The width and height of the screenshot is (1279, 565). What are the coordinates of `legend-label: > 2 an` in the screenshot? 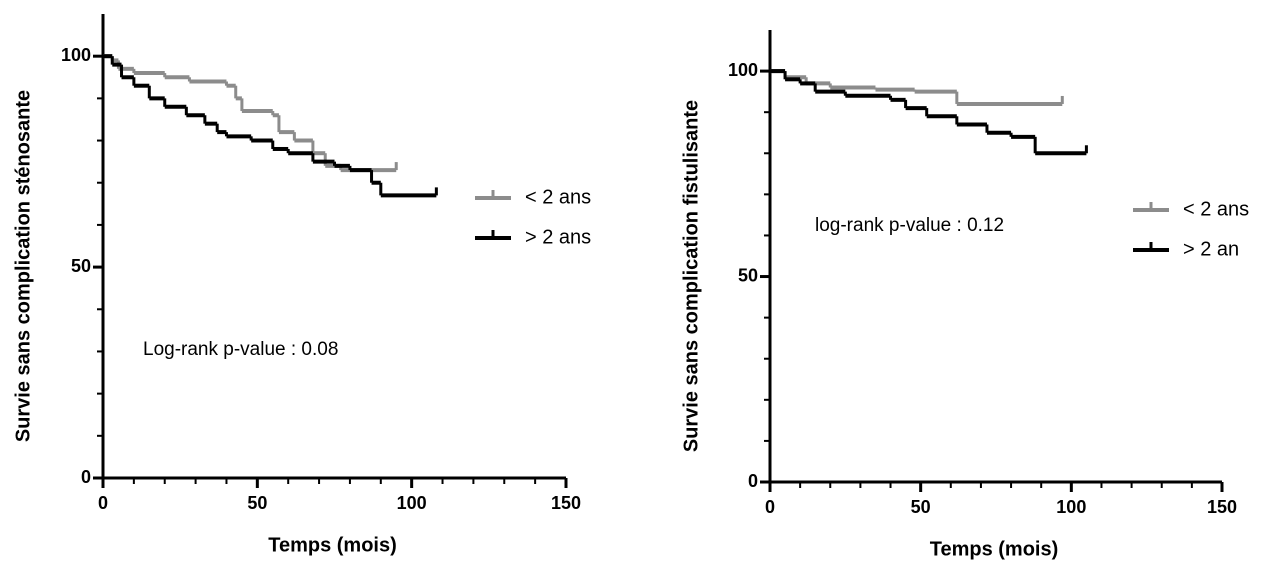 It's located at (1211, 249).